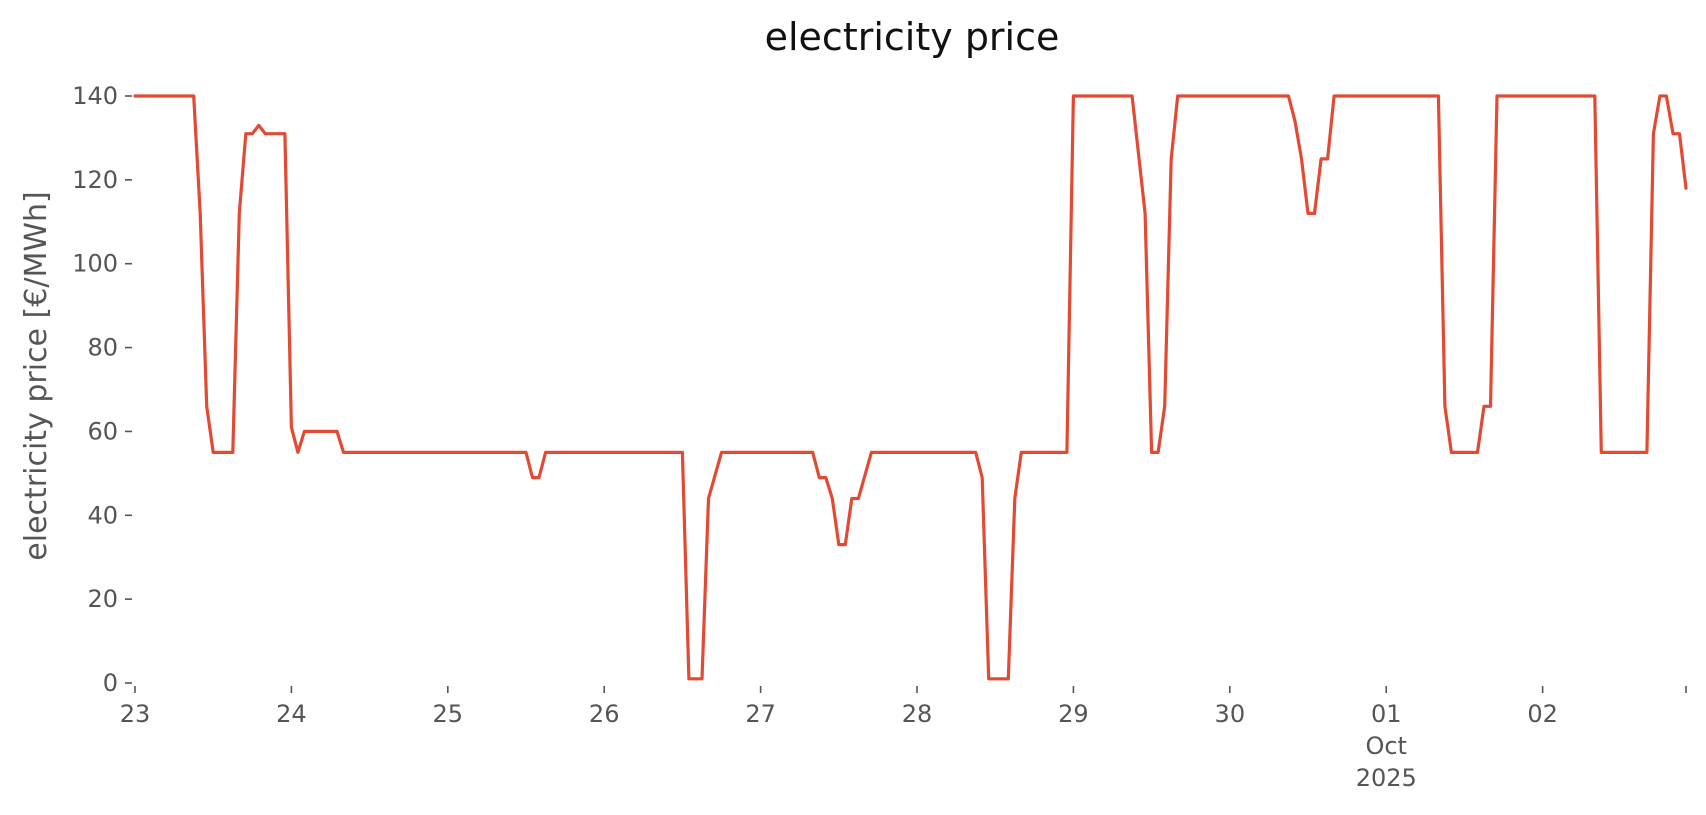  Describe the element at coordinates (102, 431) in the screenshot. I see `y-tick-label: 60` at that location.